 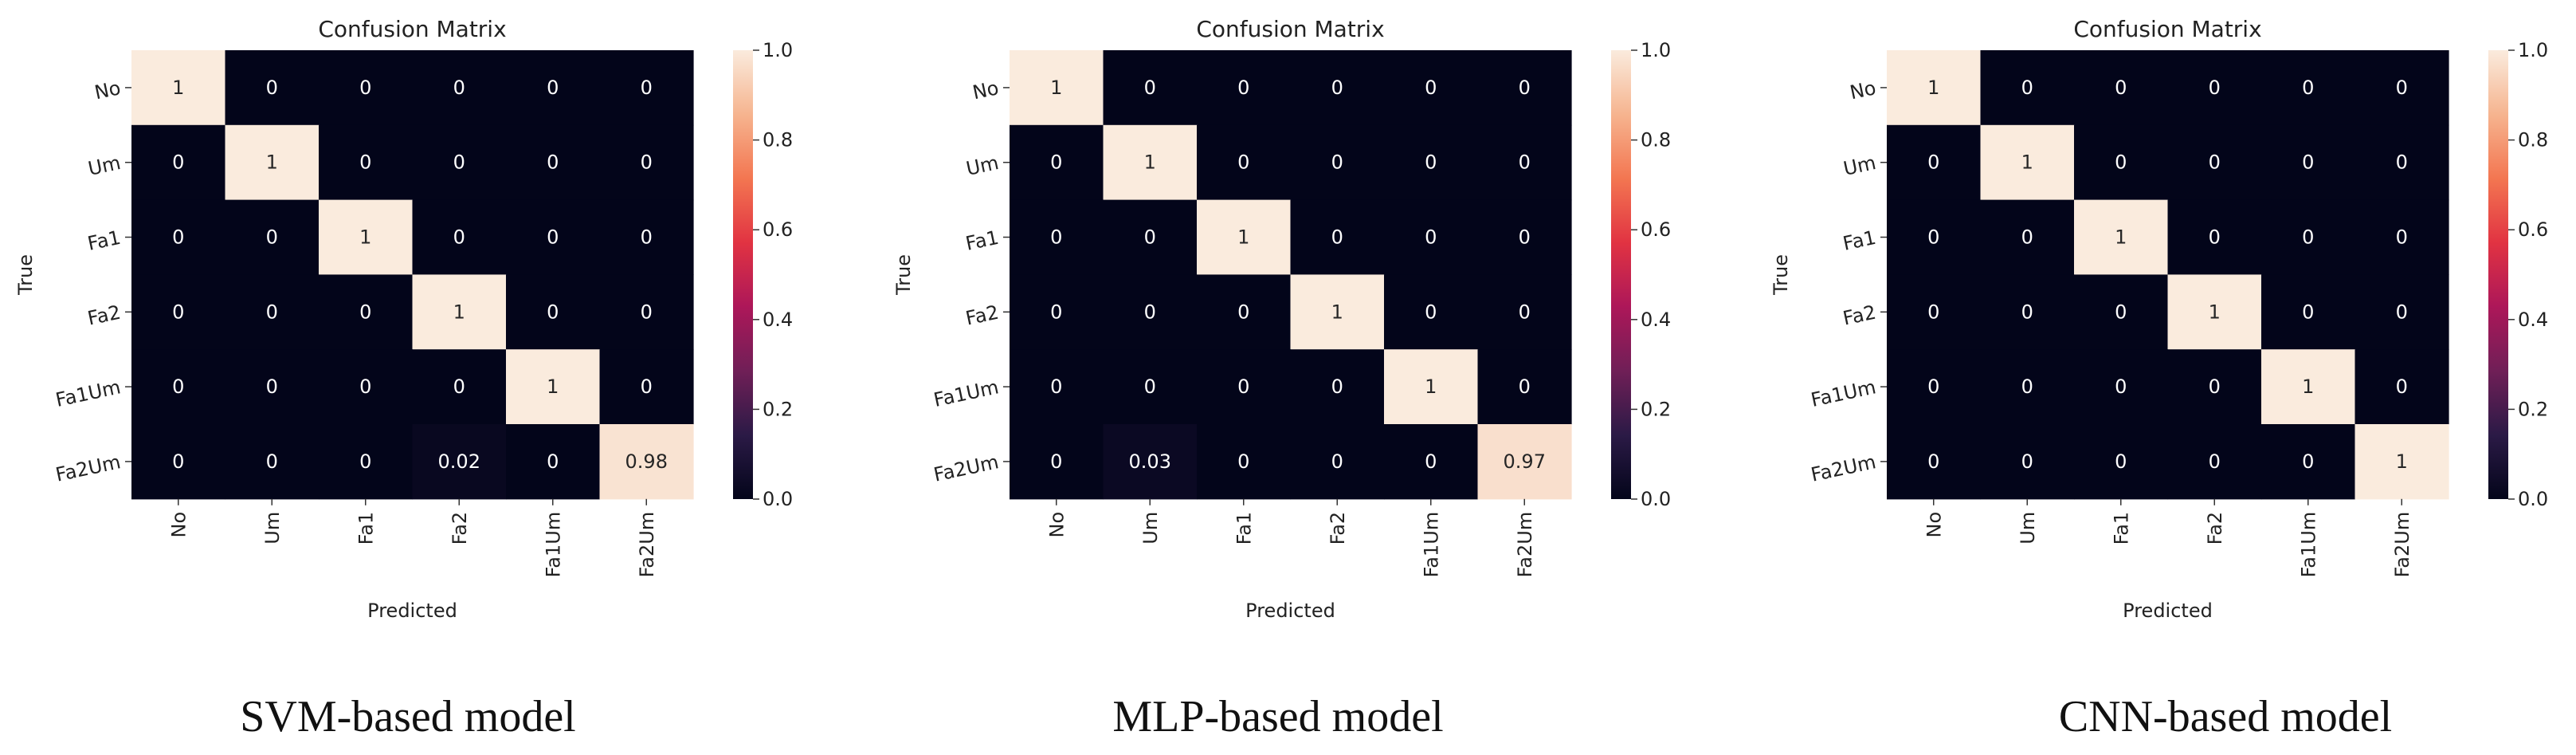 What do you see at coordinates (778, 320) in the screenshot?
I see `colorbar-tick-label: 0.4` at bounding box center [778, 320].